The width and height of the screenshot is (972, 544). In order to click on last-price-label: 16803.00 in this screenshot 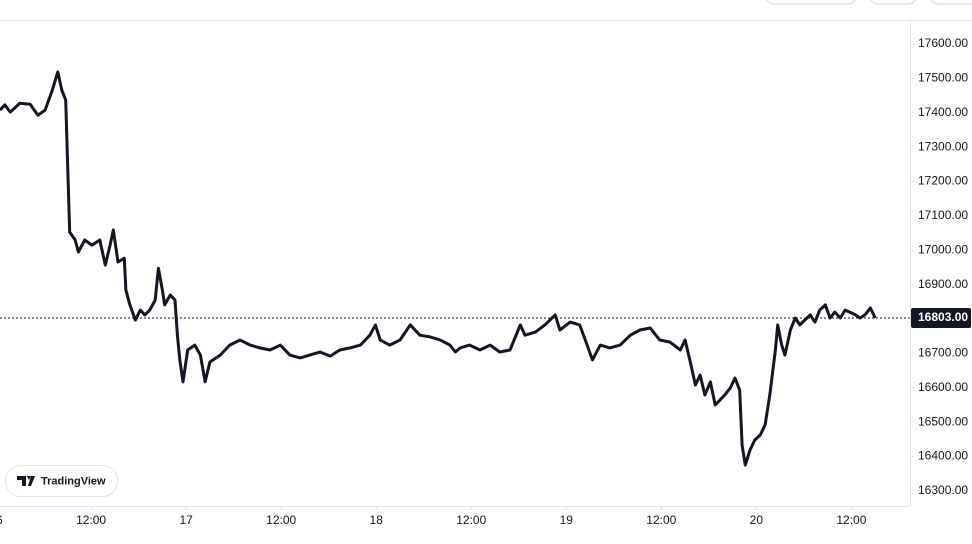, I will do `click(943, 317)`.